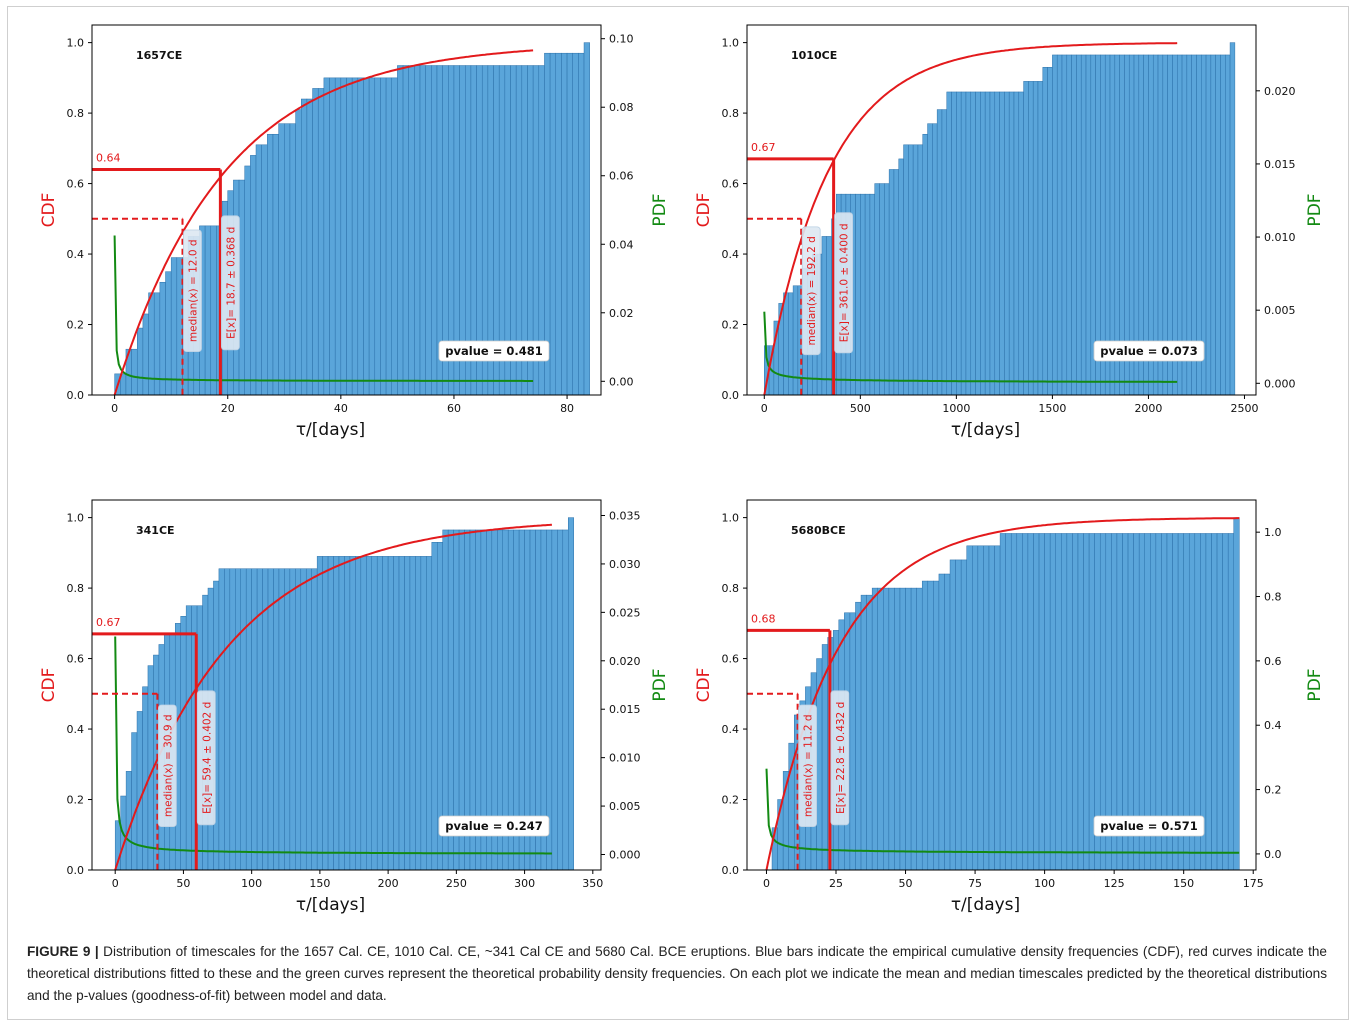 This screenshot has width=1356, height=1026. What do you see at coordinates (625, 806) in the screenshot?
I see `y2-tick-label: 0.005` at bounding box center [625, 806].